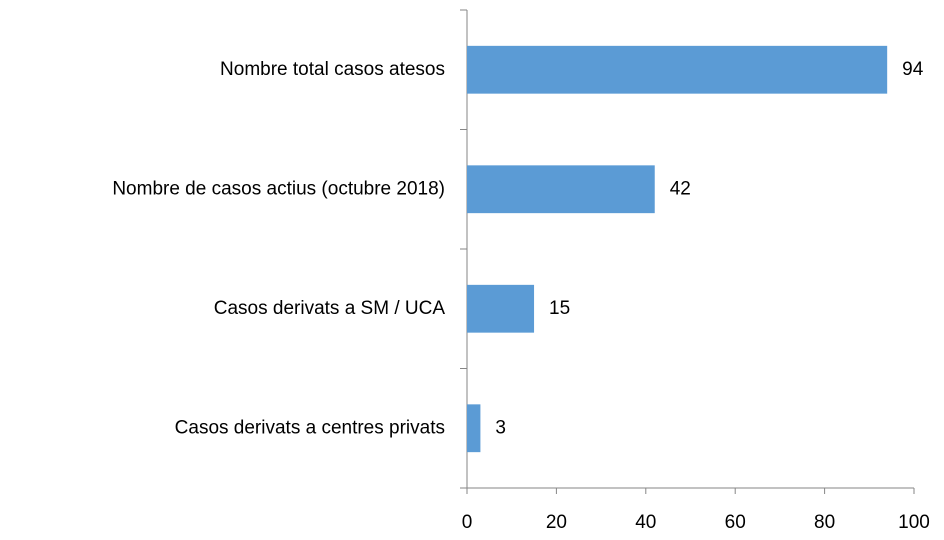 The height and width of the screenshot is (540, 944). What do you see at coordinates (645, 522) in the screenshot?
I see `x-tick-label: 40` at bounding box center [645, 522].